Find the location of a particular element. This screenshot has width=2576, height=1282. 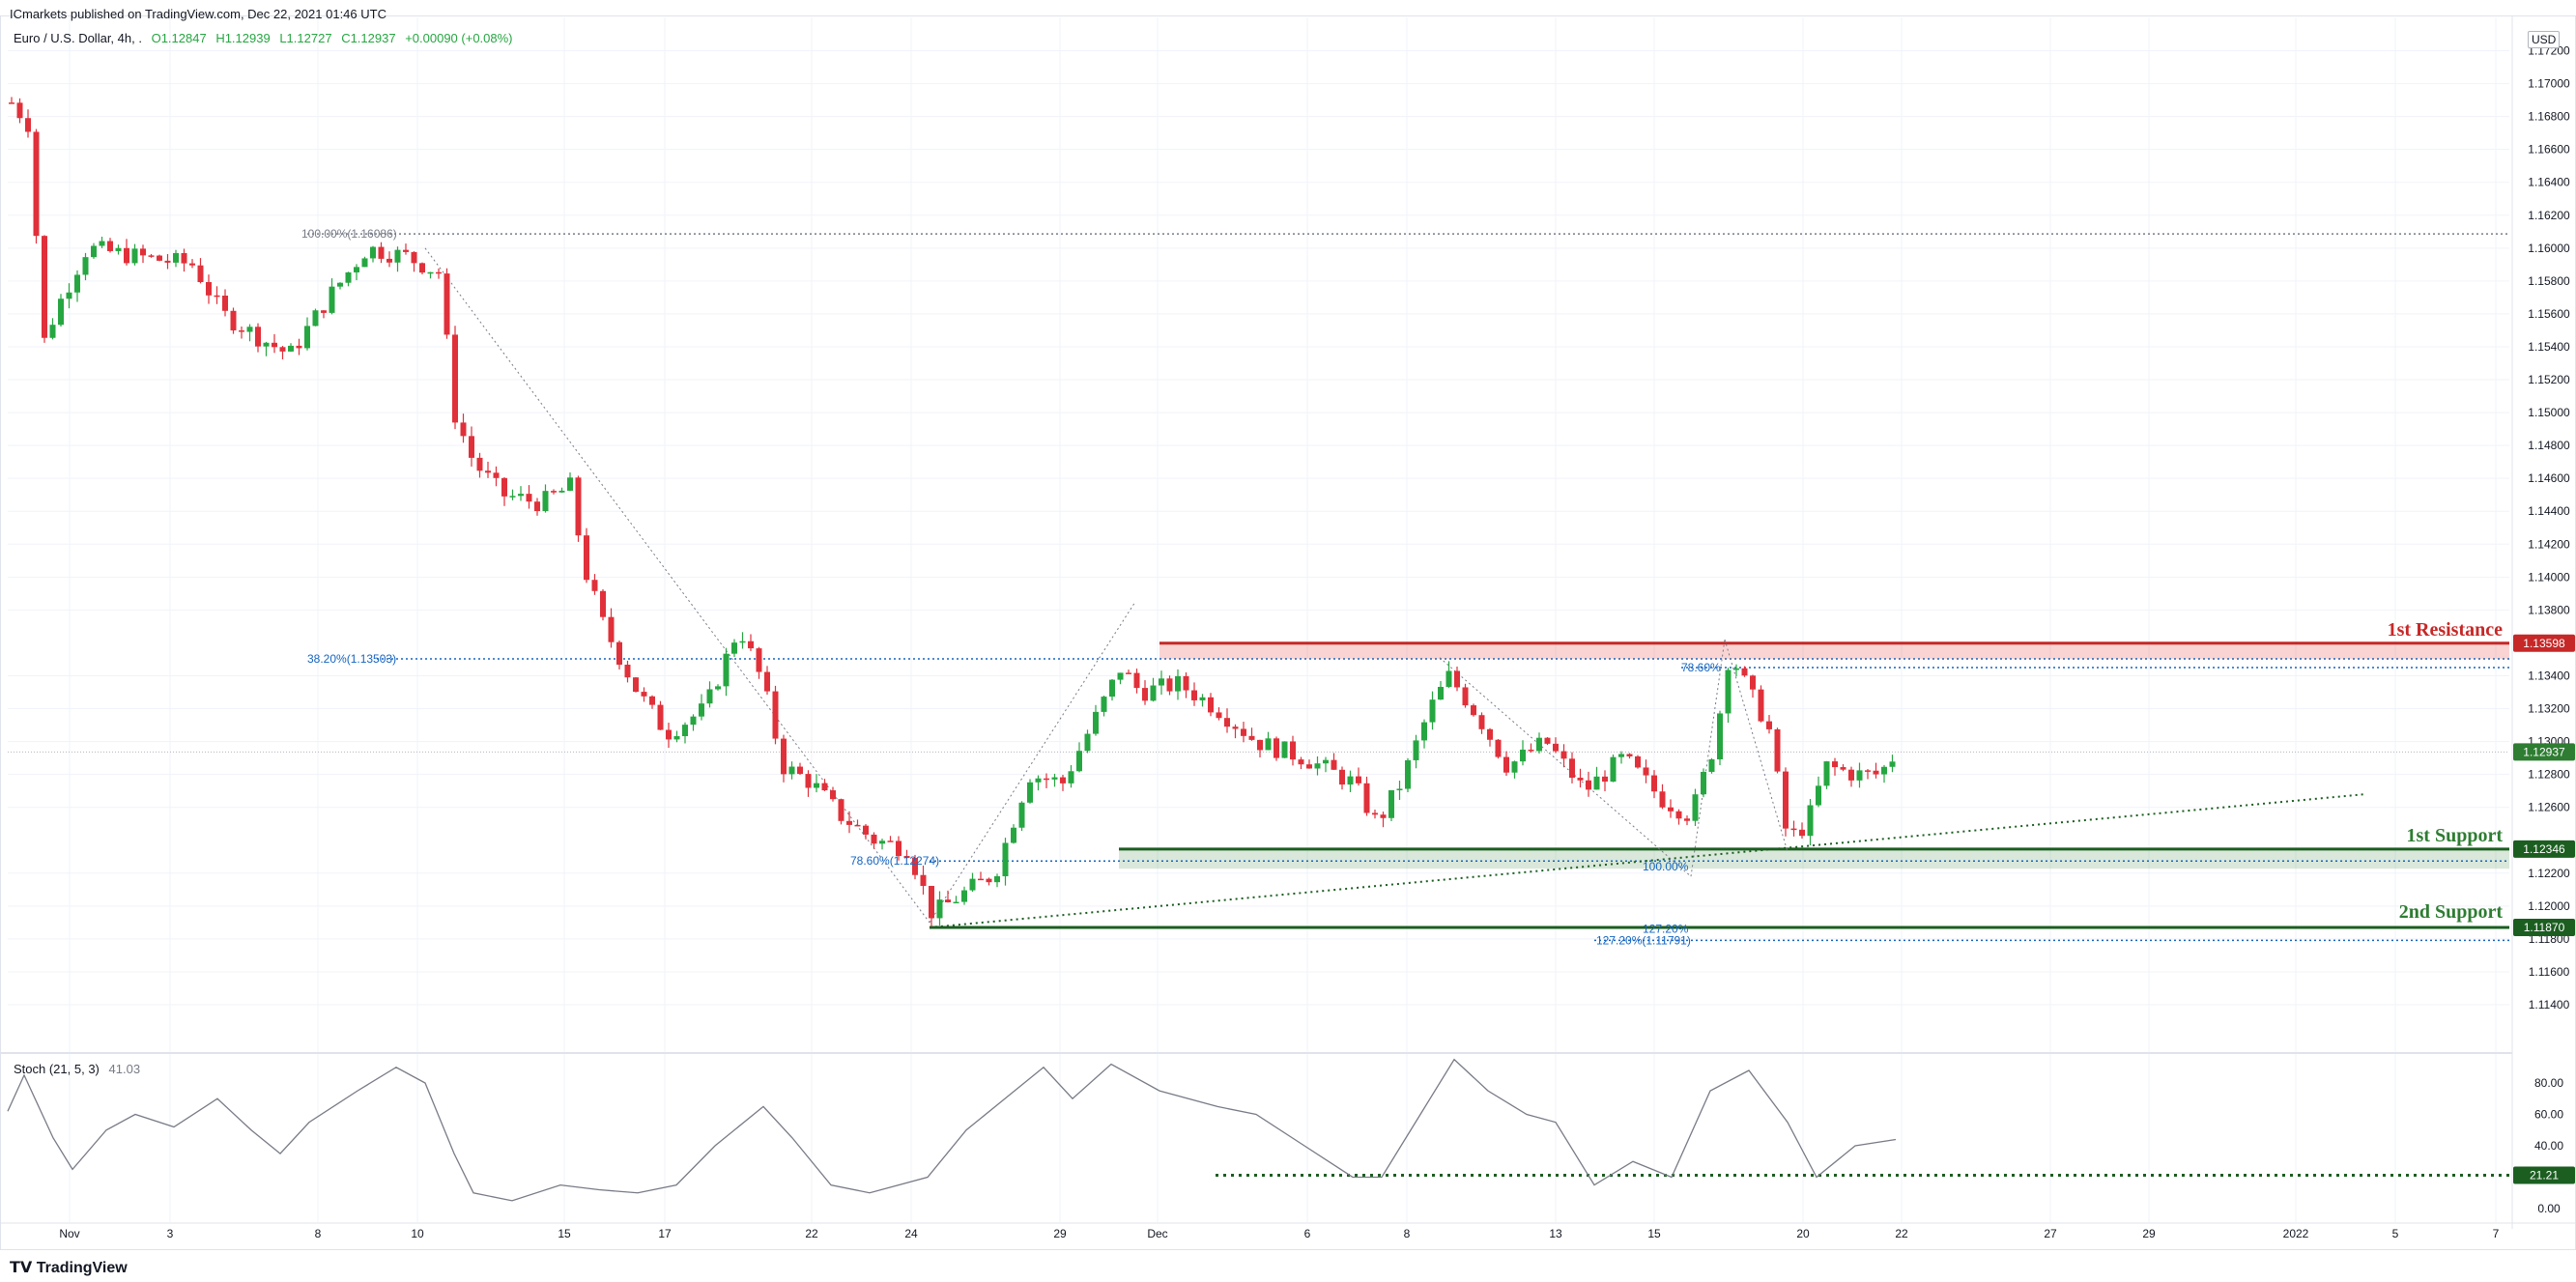

price-tick-label: 1.12000 is located at coordinates (2549, 906).